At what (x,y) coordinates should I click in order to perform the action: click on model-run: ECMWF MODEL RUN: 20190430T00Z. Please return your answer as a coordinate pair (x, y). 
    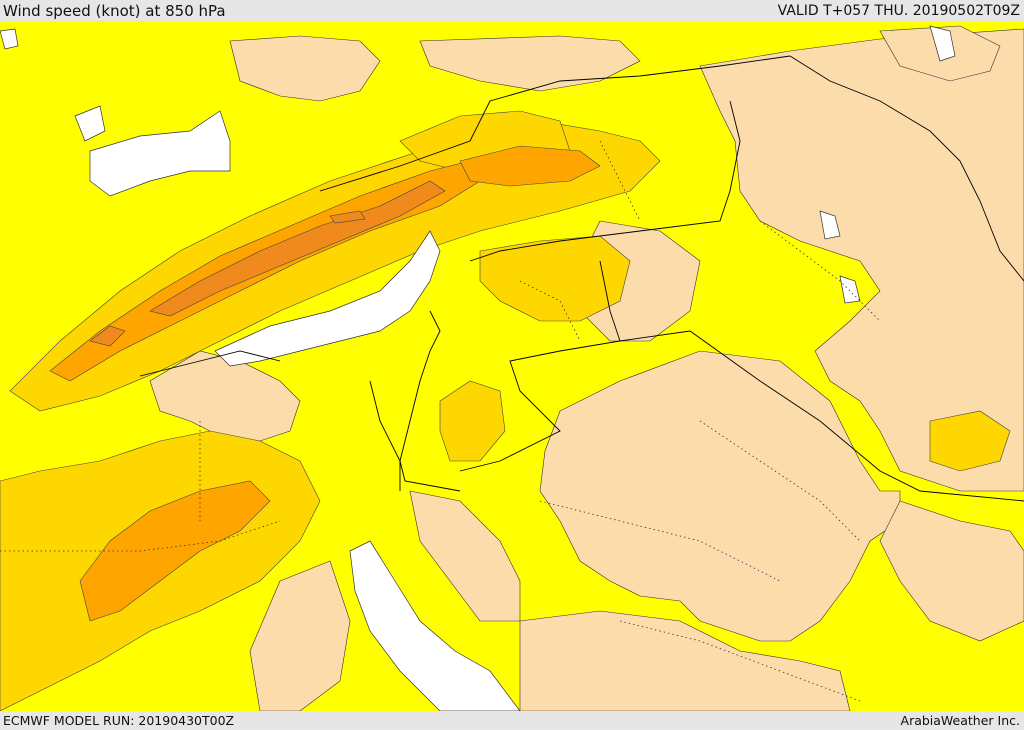
    Looking at the image, I should click on (119, 720).